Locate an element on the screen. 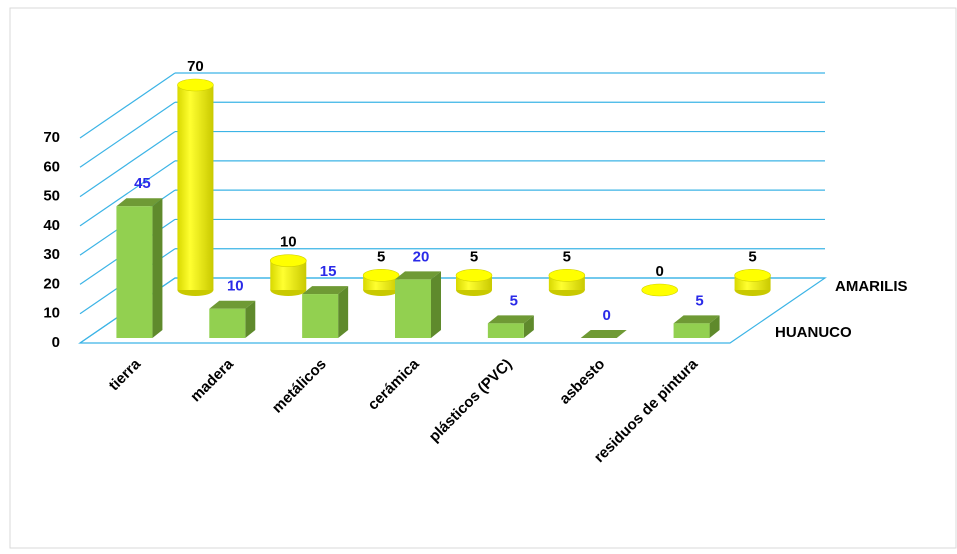  y-tick-label: 10 is located at coordinates (51, 313).